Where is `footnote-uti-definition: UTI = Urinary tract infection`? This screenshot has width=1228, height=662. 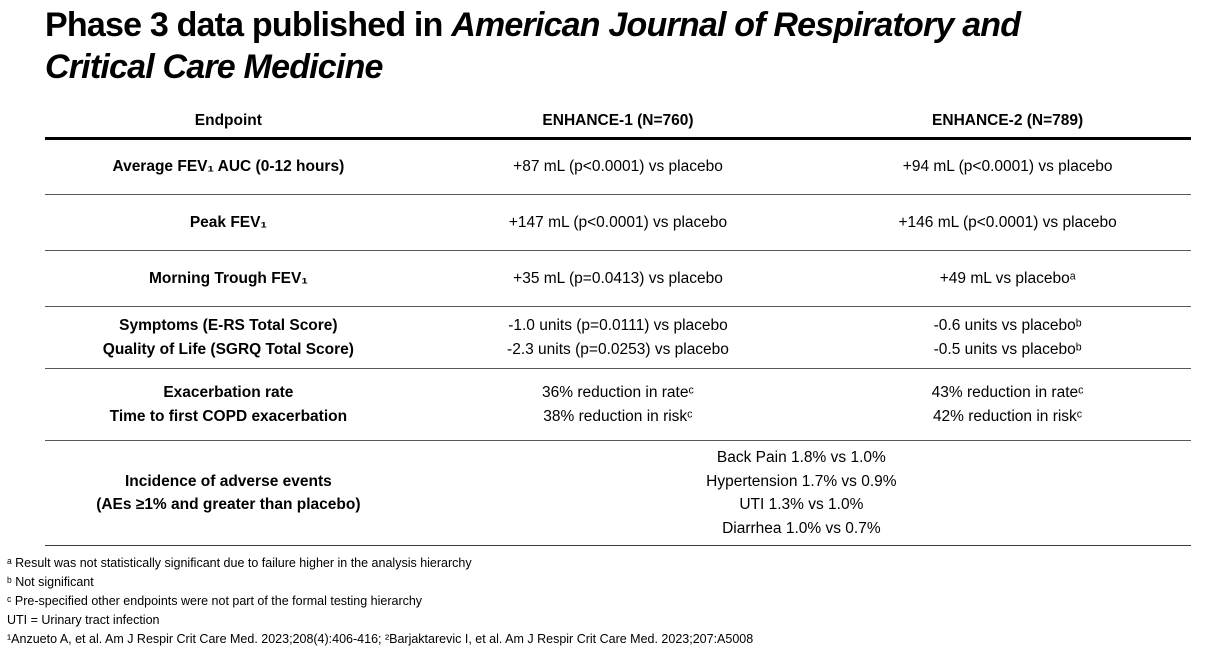
footnote-uti-definition: UTI = Urinary tract infection is located at coordinates (83, 620).